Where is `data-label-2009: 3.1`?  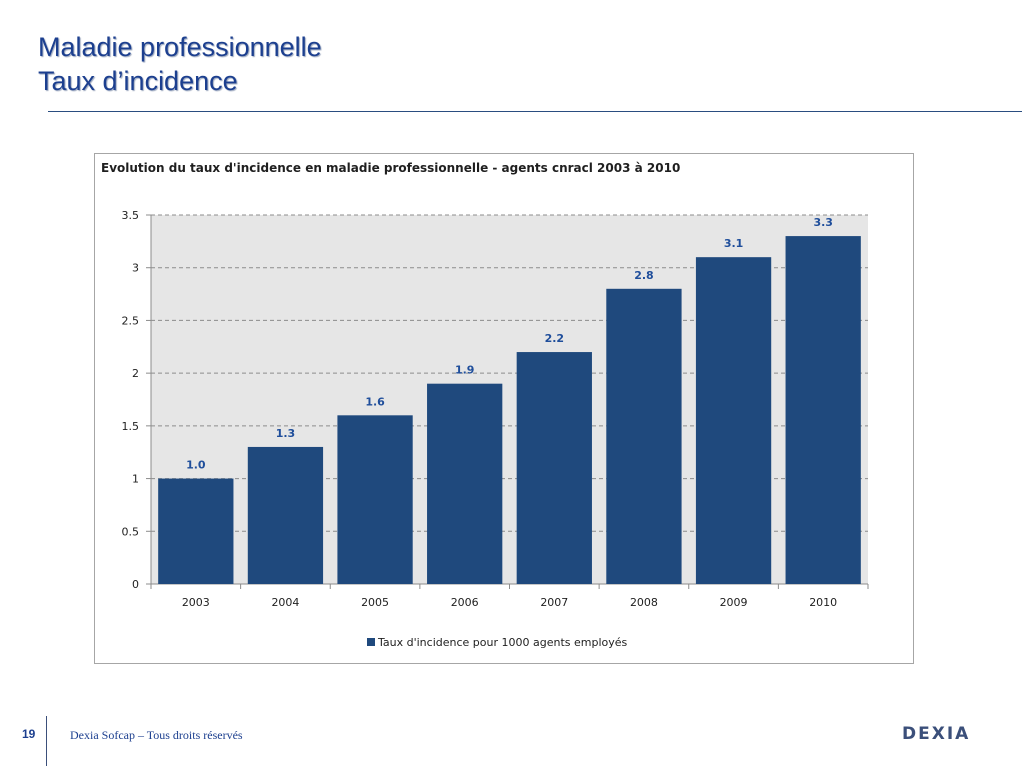 data-label-2009: 3.1 is located at coordinates (734, 243).